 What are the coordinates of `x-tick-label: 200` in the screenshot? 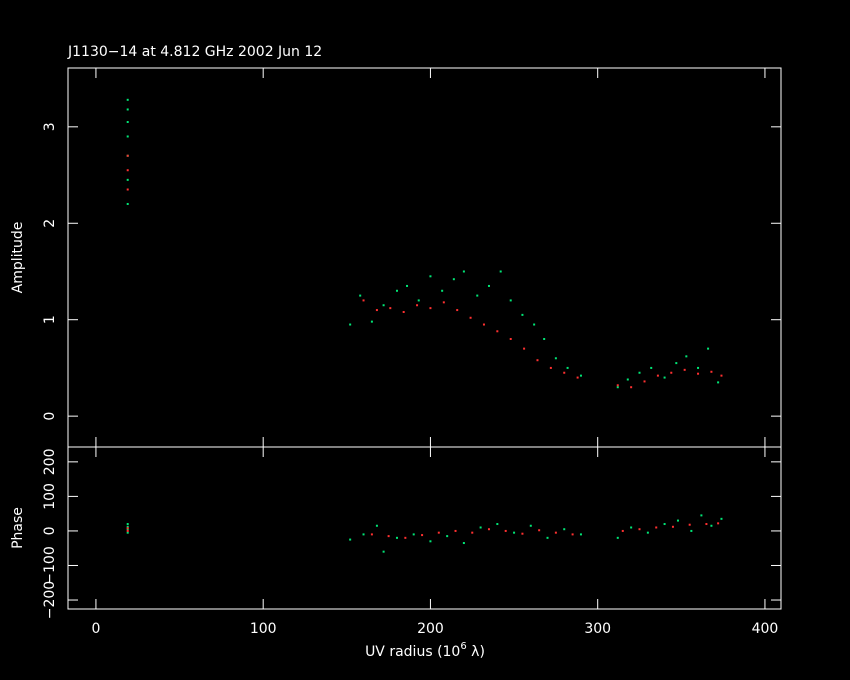 It's located at (430, 629).